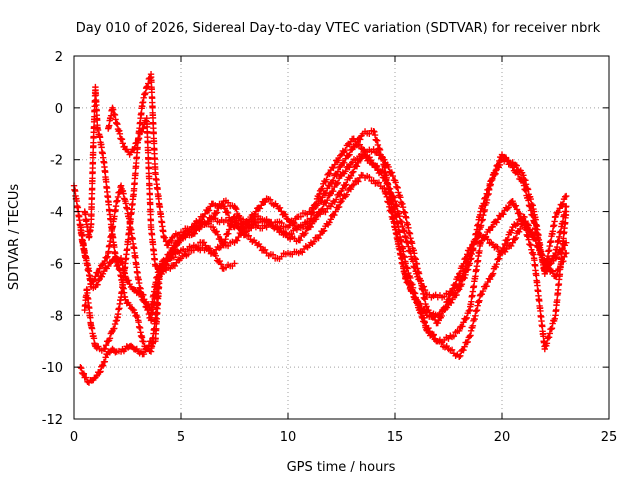  I want to click on x-tick-label: 0, so click(74, 437).